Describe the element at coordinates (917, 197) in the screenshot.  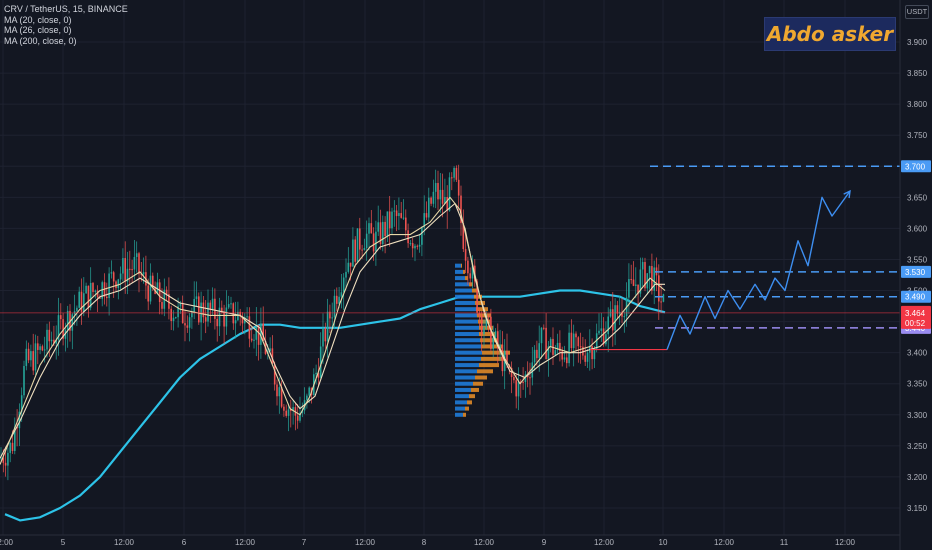
I see `price-tick-label: 3.650` at that location.